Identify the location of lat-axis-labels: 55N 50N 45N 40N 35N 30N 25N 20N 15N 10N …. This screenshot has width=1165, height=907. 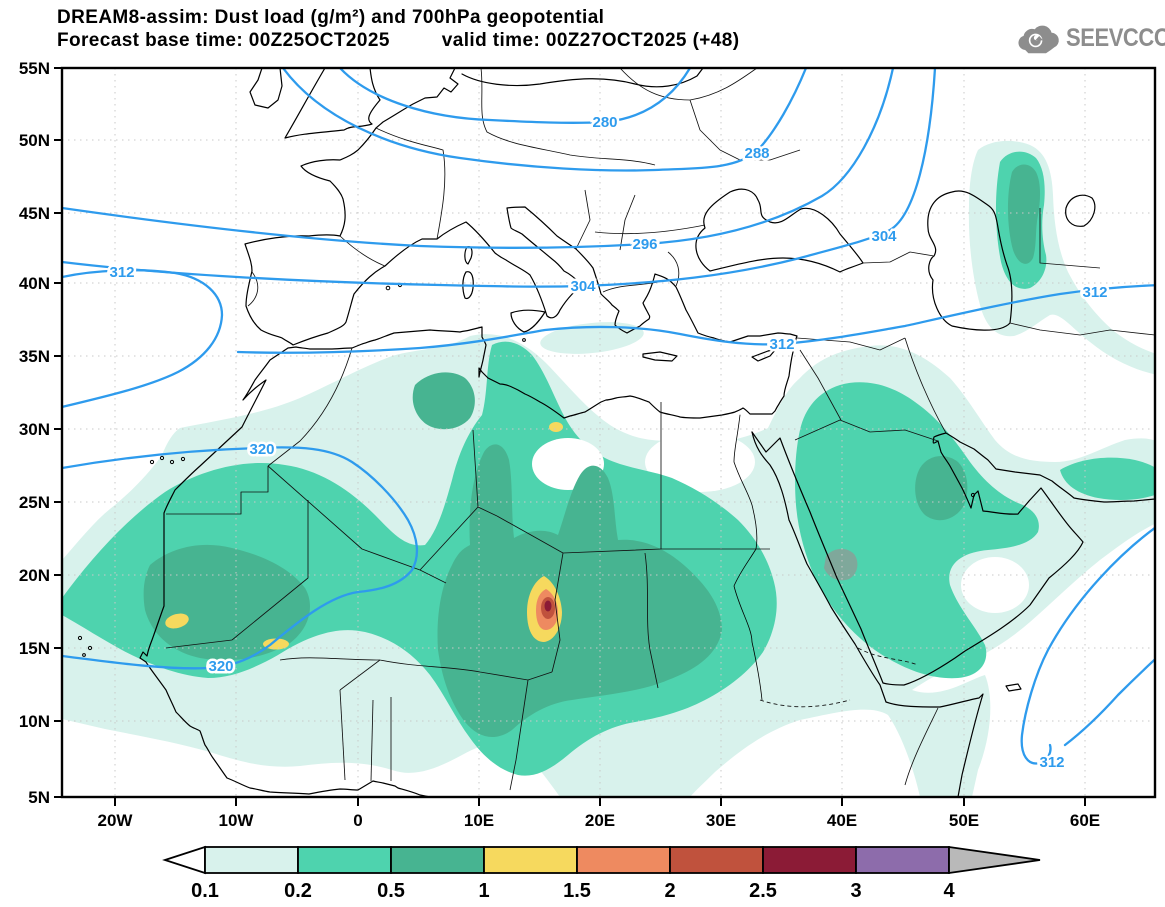
(34, 433).